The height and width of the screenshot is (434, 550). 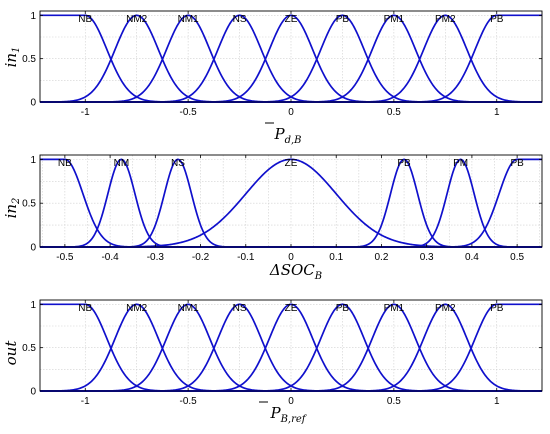 What do you see at coordinates (122, 163) in the screenshot?
I see `mf-label-nm: NM` at bounding box center [122, 163].